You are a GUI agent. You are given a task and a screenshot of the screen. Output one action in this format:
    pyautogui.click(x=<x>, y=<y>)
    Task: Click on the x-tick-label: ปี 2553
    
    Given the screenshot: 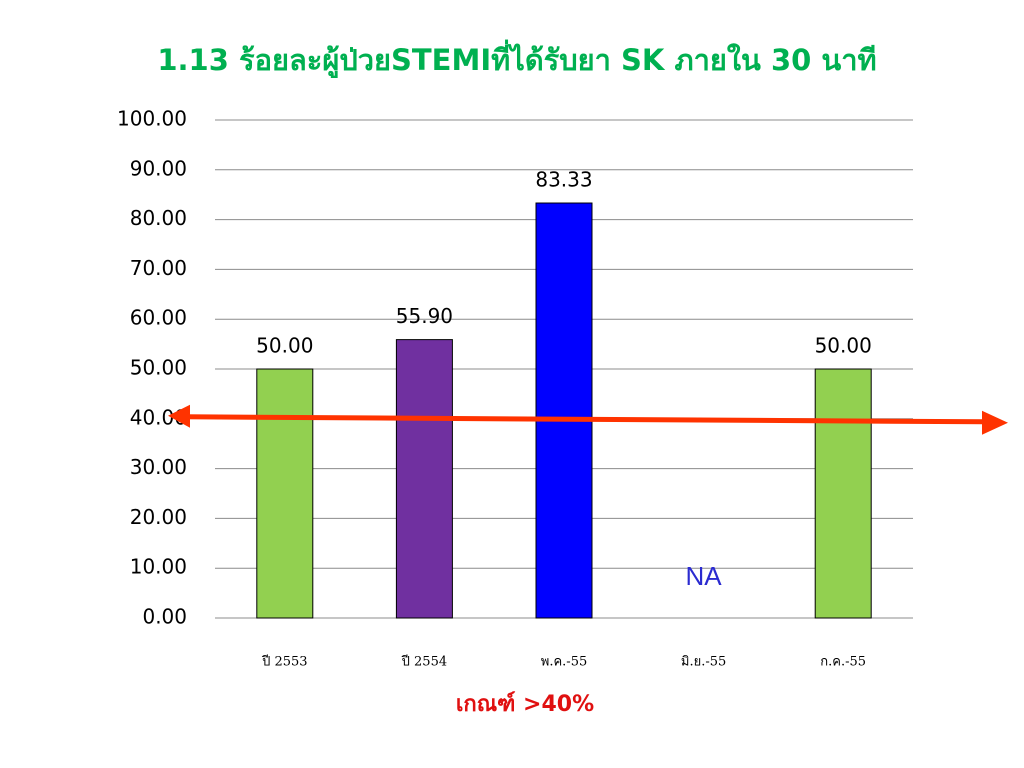 What is the action you would take?
    pyautogui.click(x=284, y=662)
    